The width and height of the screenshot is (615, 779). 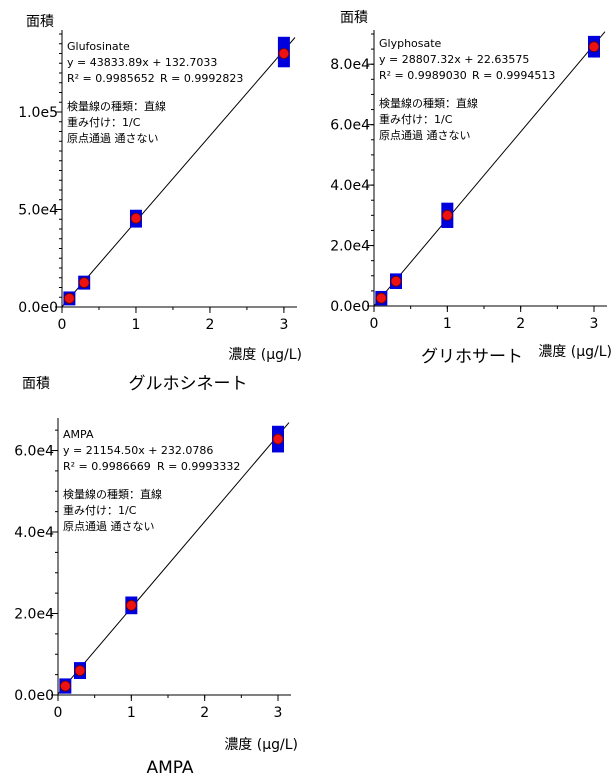 What do you see at coordinates (204, 713) in the screenshot?
I see `chart-3-x-tick-label: 2` at bounding box center [204, 713].